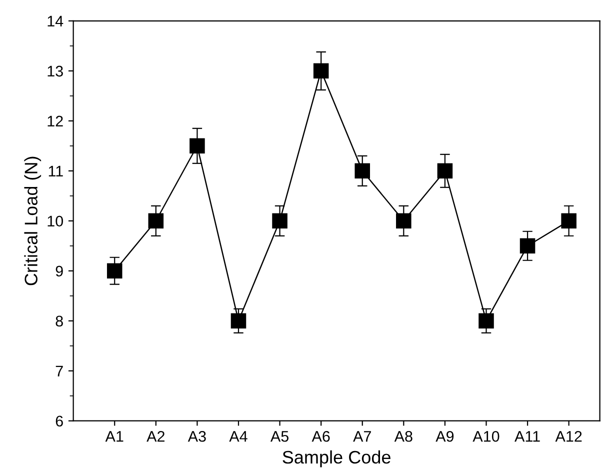 The image size is (601, 475). I want to click on x-tick-label: A1, so click(114, 436).